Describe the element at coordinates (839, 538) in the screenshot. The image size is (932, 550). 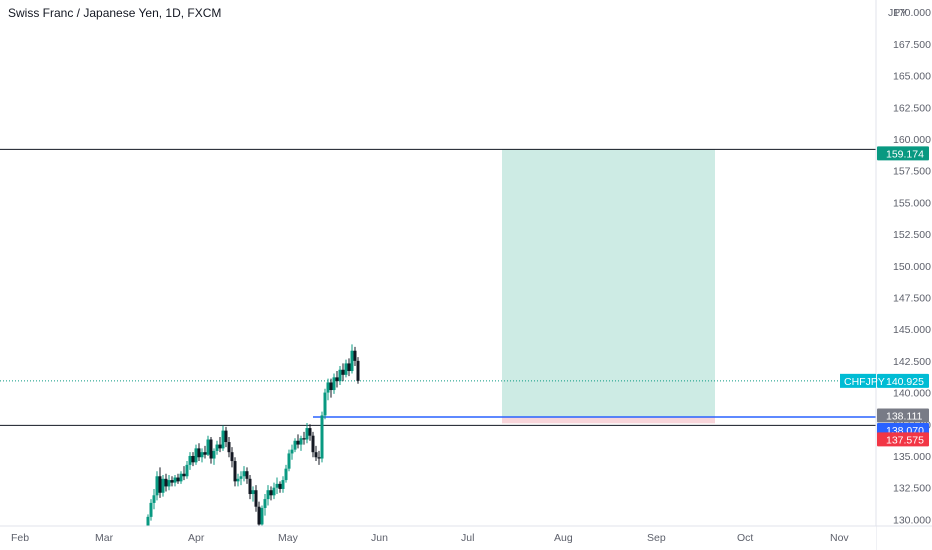
I see `time-tick-label: Nov` at that location.